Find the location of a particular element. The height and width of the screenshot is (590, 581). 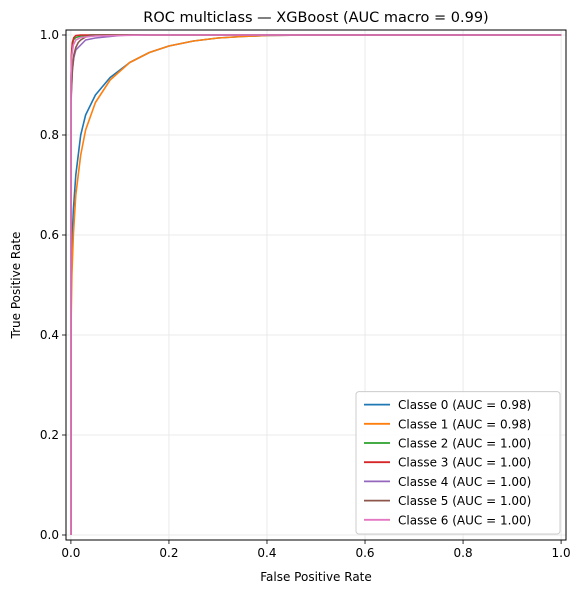

legend-label: Classe 5 (AUC = 1.00) is located at coordinates (464, 501).